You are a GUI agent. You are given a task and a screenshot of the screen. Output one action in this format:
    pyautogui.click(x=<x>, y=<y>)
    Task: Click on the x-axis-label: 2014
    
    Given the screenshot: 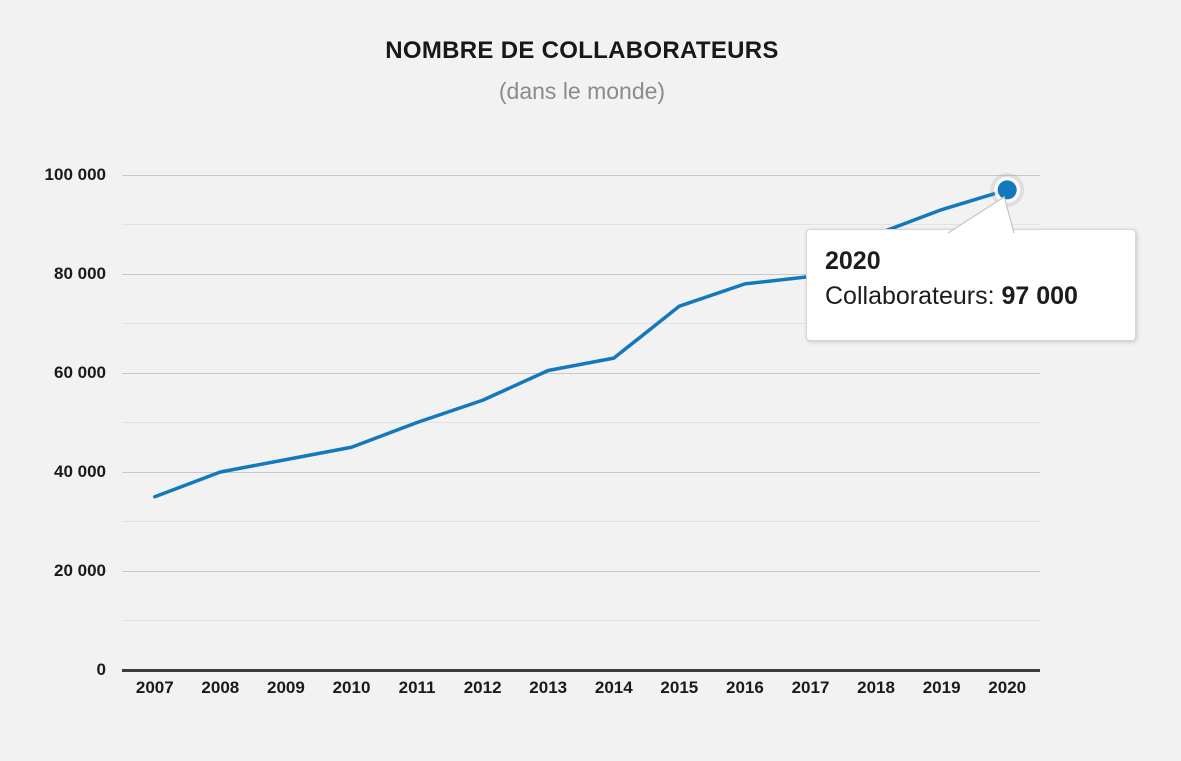 What is the action you would take?
    pyautogui.click(x=613, y=687)
    